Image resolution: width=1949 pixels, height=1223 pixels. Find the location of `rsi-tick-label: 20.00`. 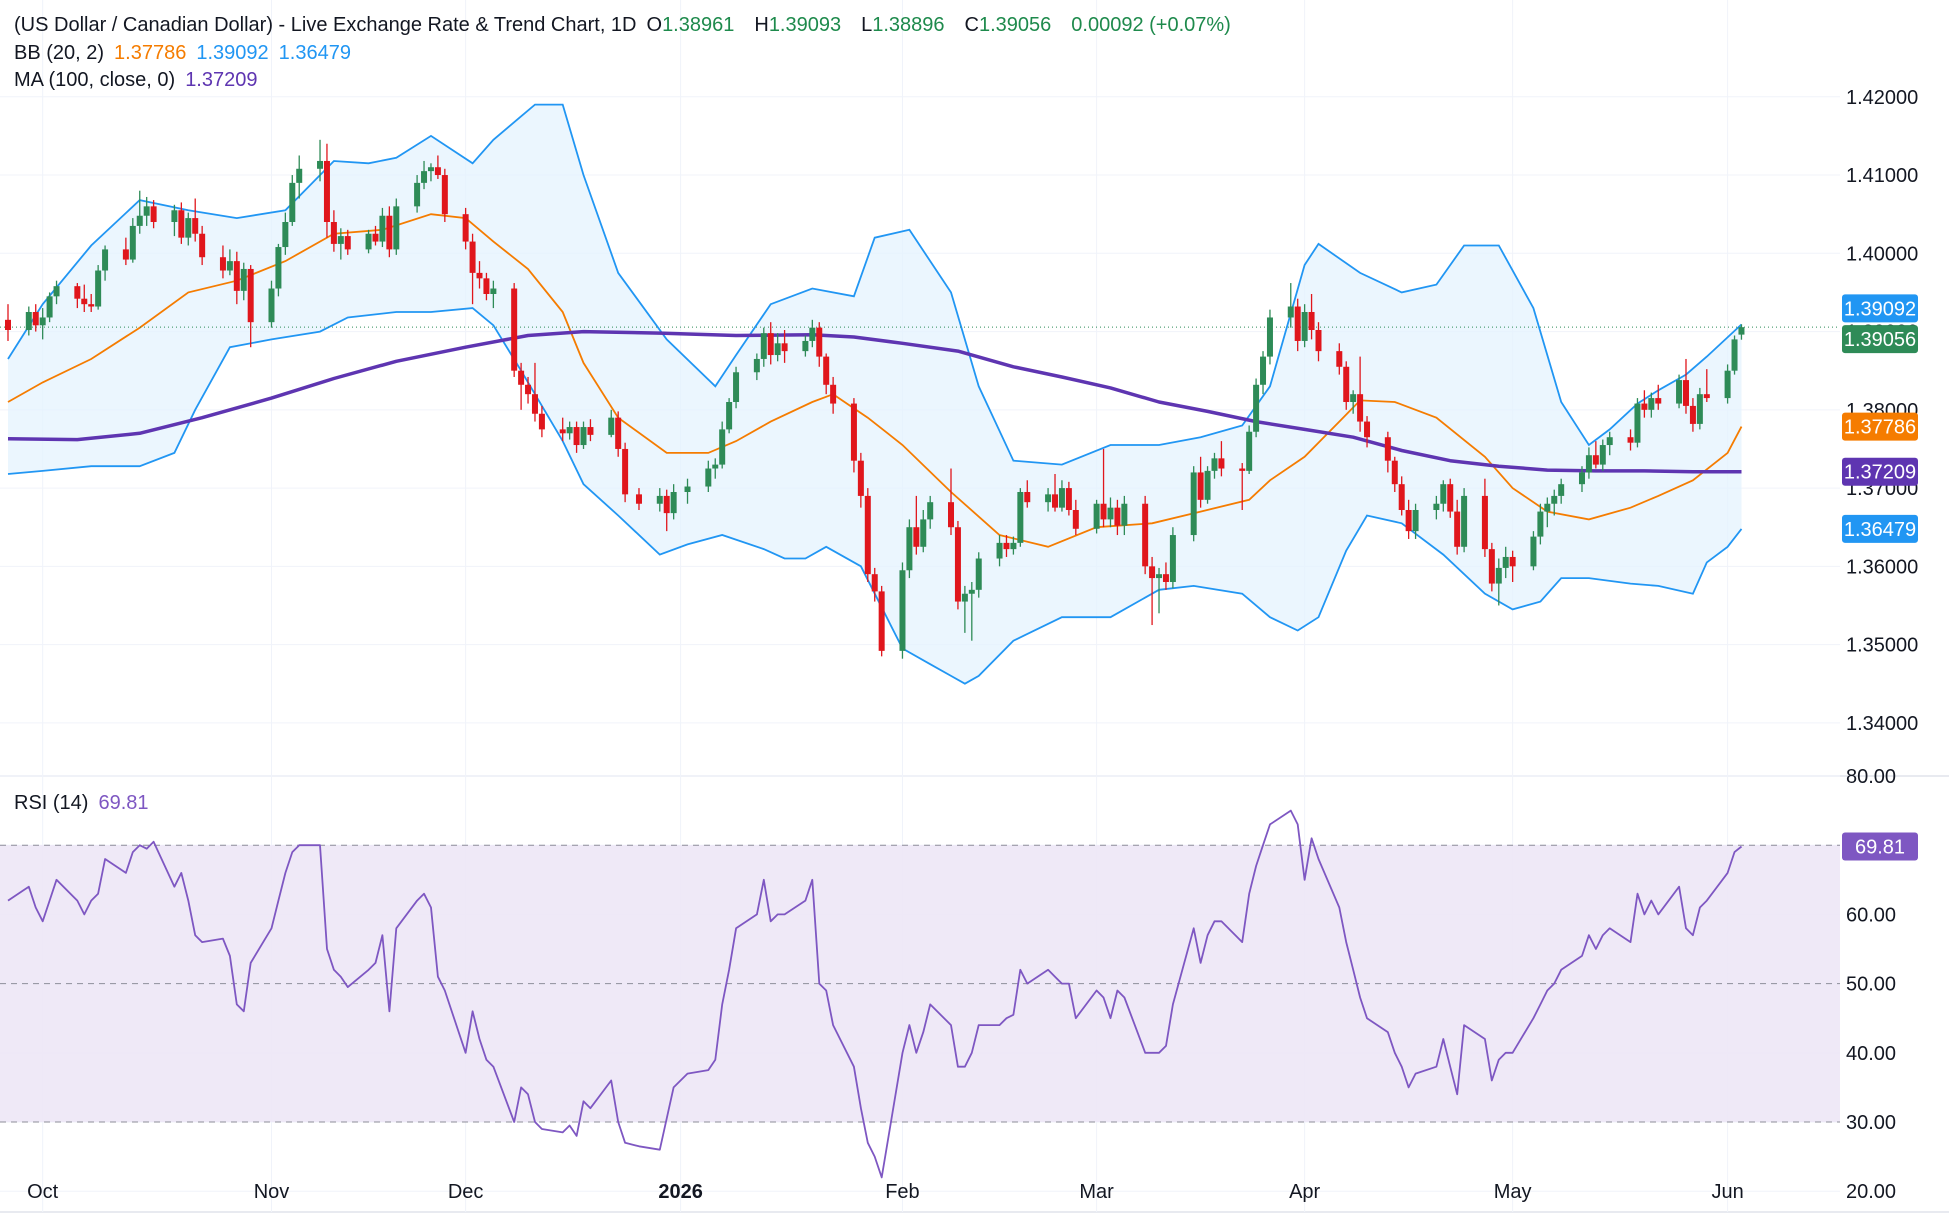

rsi-tick-label: 20.00 is located at coordinates (1871, 1192).